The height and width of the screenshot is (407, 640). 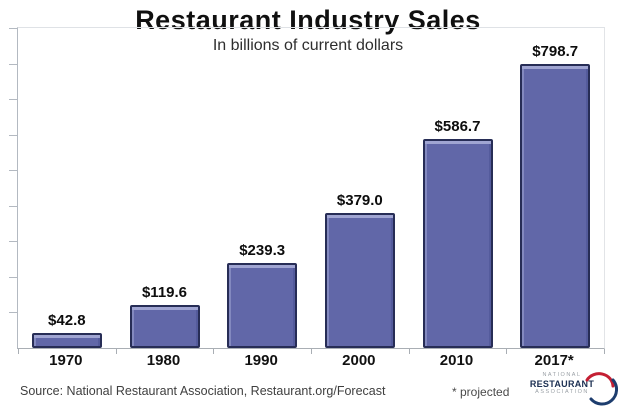 What do you see at coordinates (457, 127) in the screenshot?
I see `bar-value-label: $586.7` at bounding box center [457, 127].